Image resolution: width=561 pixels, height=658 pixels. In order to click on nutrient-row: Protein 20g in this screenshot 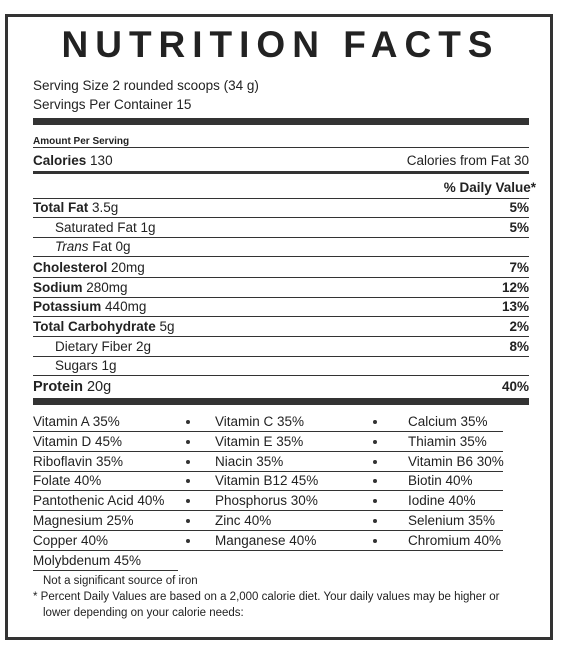, I will do `click(72, 387)`.